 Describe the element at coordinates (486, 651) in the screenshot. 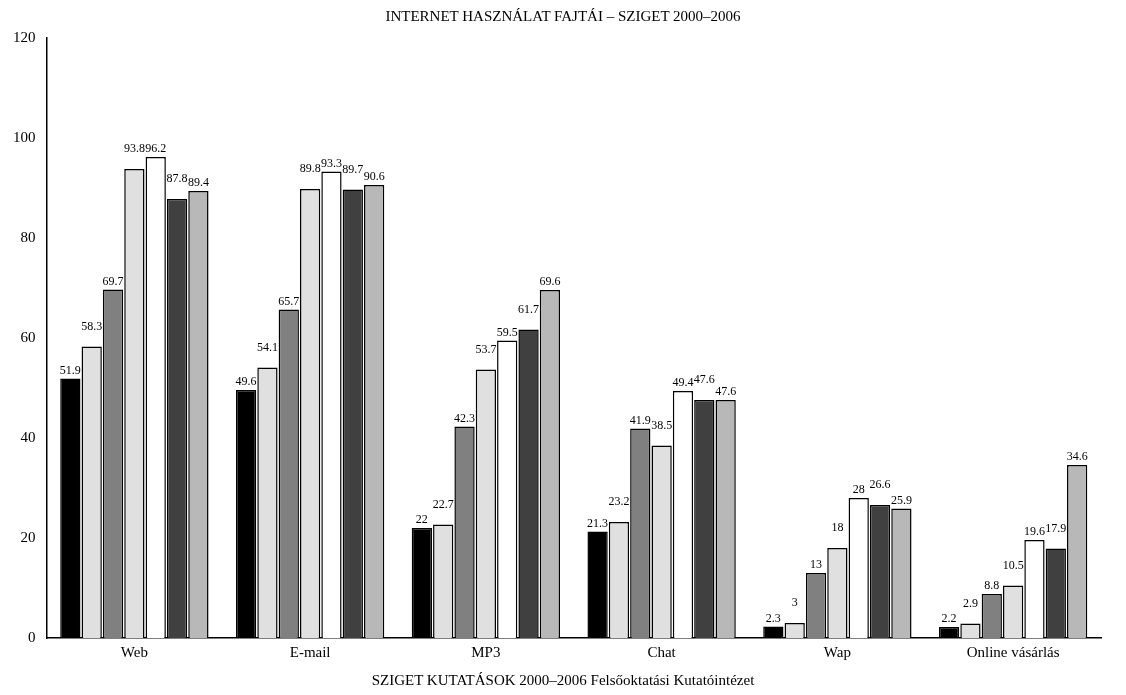

I see `x-tick-label: MP3` at that location.